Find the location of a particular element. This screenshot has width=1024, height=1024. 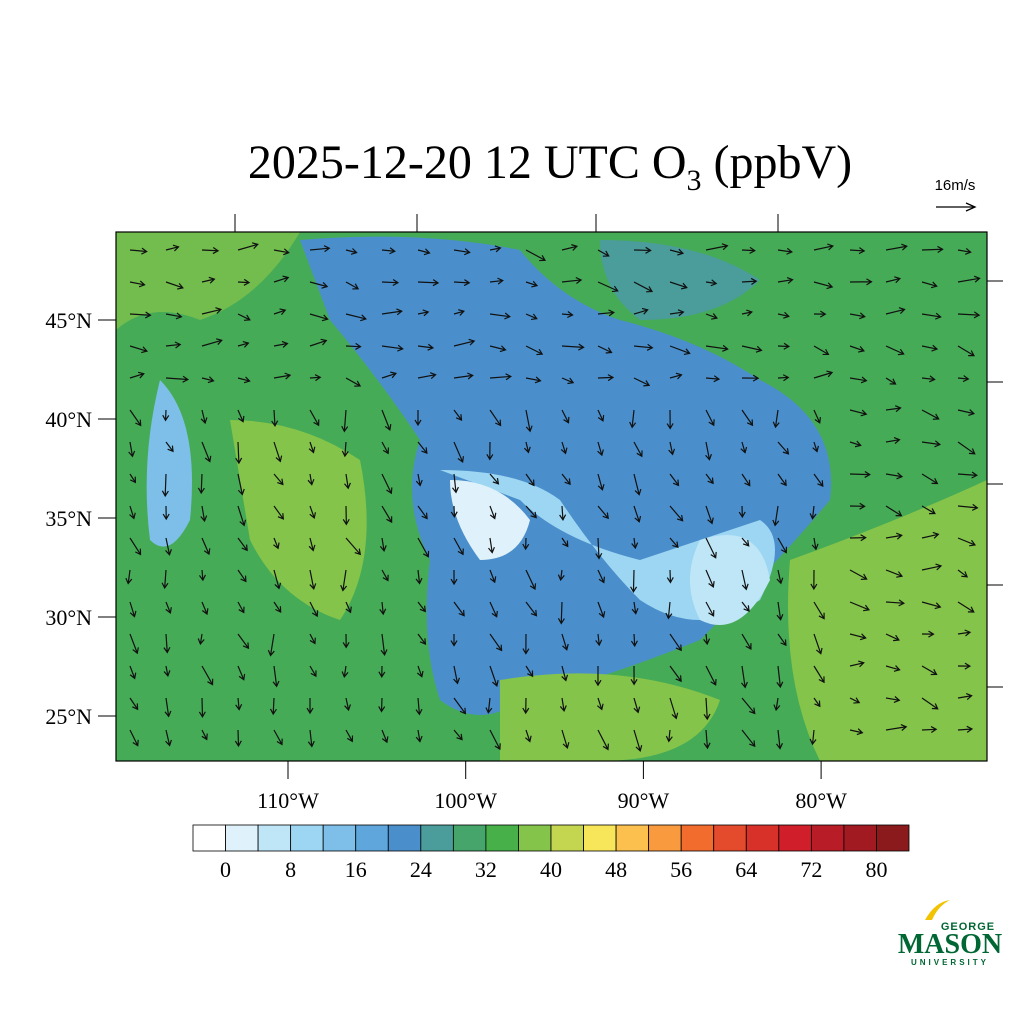

lat-tick-label: 25°N is located at coordinates (68, 716).